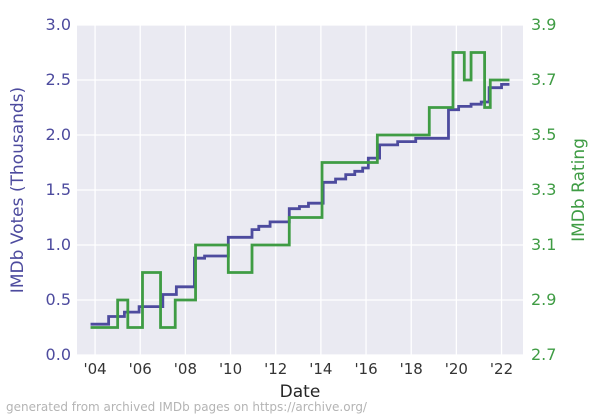 The image size is (600, 420). What do you see at coordinates (544, 299) in the screenshot?
I see `y-axis-right-tick-label: 2.9` at bounding box center [544, 299].